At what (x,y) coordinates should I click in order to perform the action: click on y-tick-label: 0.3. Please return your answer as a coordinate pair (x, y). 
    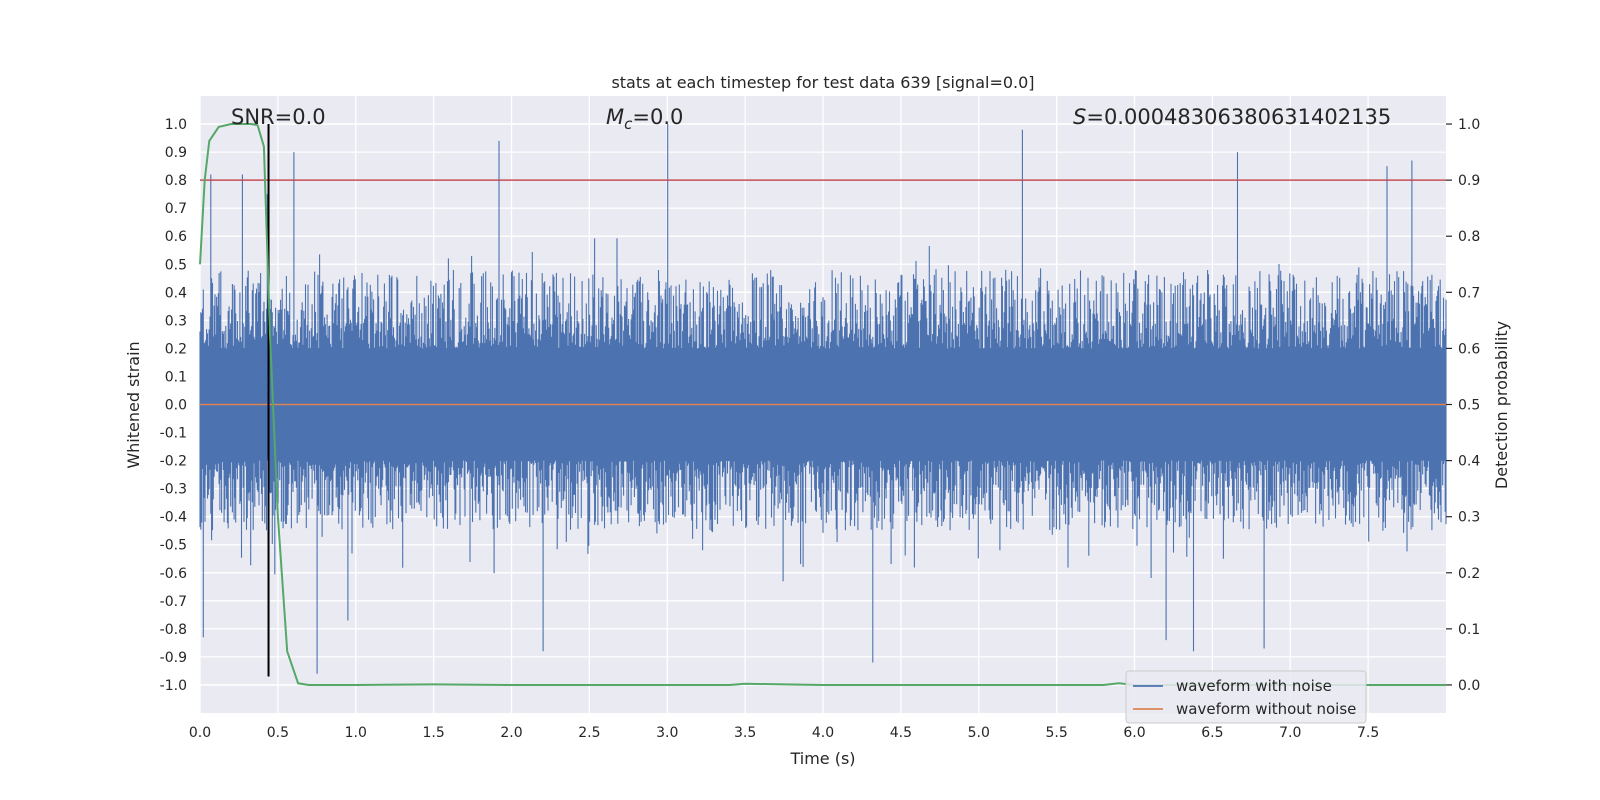
    Looking at the image, I should click on (176, 321).